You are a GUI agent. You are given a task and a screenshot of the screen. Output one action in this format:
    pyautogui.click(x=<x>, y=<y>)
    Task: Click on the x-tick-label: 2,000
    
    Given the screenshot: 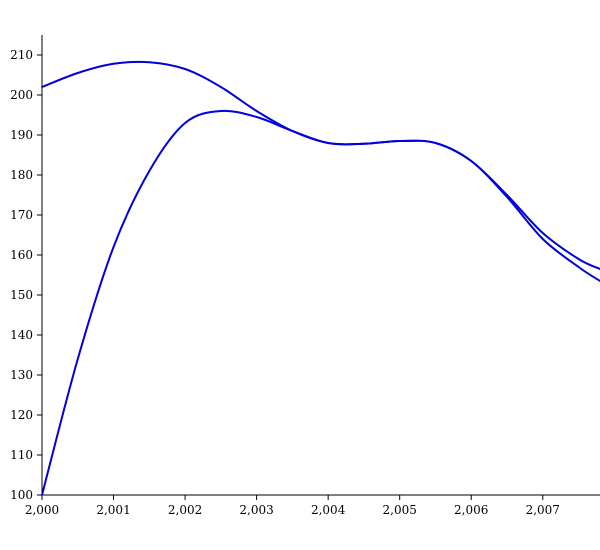 What is the action you would take?
    pyautogui.click(x=42, y=510)
    